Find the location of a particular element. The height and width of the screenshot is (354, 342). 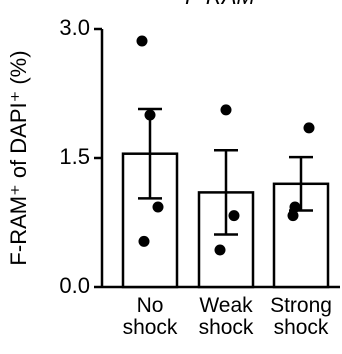

x-tick-label: Weak shock is located at coordinates (226, 316).